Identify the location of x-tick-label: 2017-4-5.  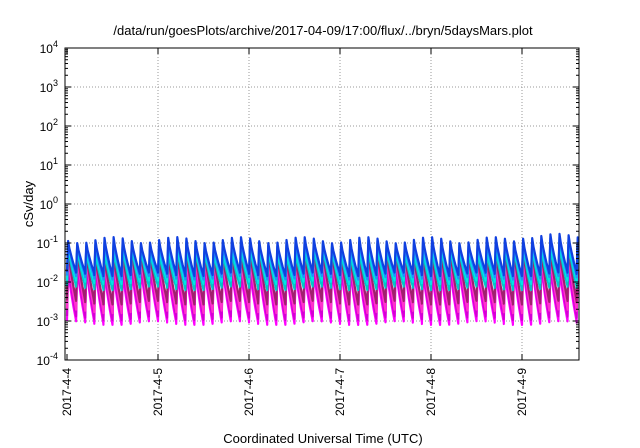
(158, 392).